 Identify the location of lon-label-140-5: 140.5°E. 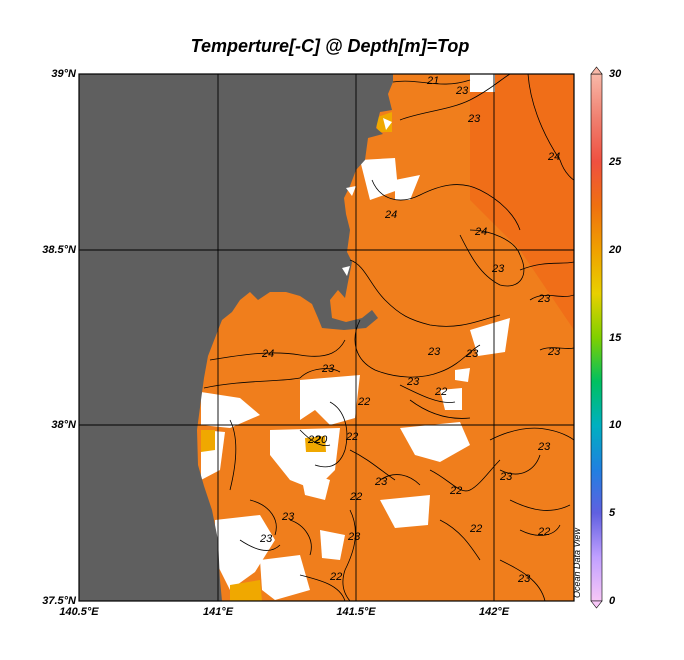
(79, 612).